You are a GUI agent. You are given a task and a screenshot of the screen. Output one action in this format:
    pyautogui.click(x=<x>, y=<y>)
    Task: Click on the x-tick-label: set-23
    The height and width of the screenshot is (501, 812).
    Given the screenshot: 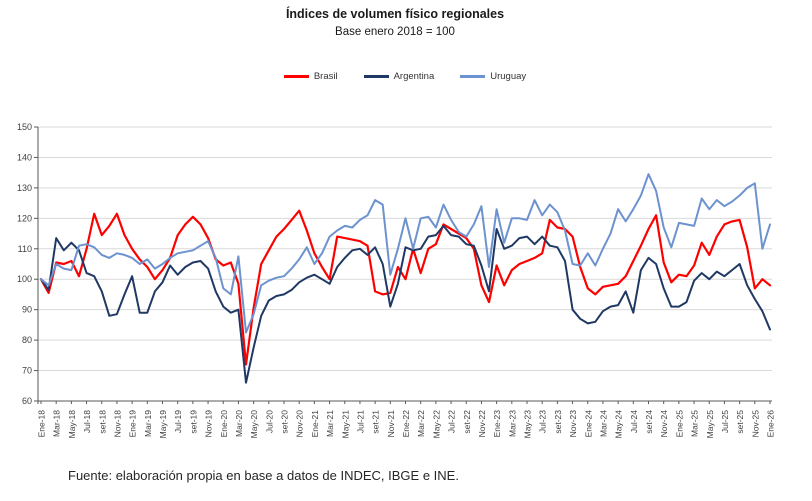 What is the action you would take?
    pyautogui.click(x=558, y=422)
    